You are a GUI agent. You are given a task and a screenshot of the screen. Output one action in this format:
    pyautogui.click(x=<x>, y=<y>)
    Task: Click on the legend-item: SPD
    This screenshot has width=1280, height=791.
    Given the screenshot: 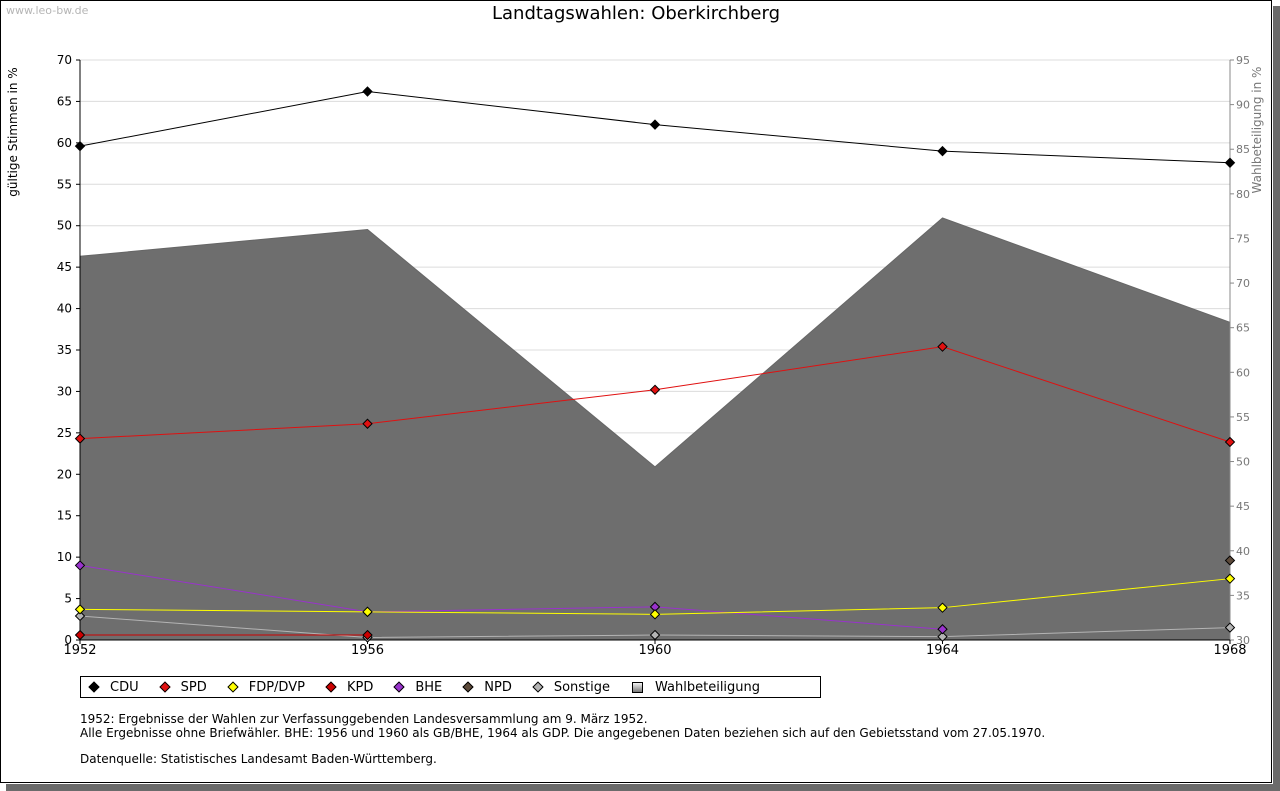 What is the action you would take?
    pyautogui.click(x=182, y=687)
    